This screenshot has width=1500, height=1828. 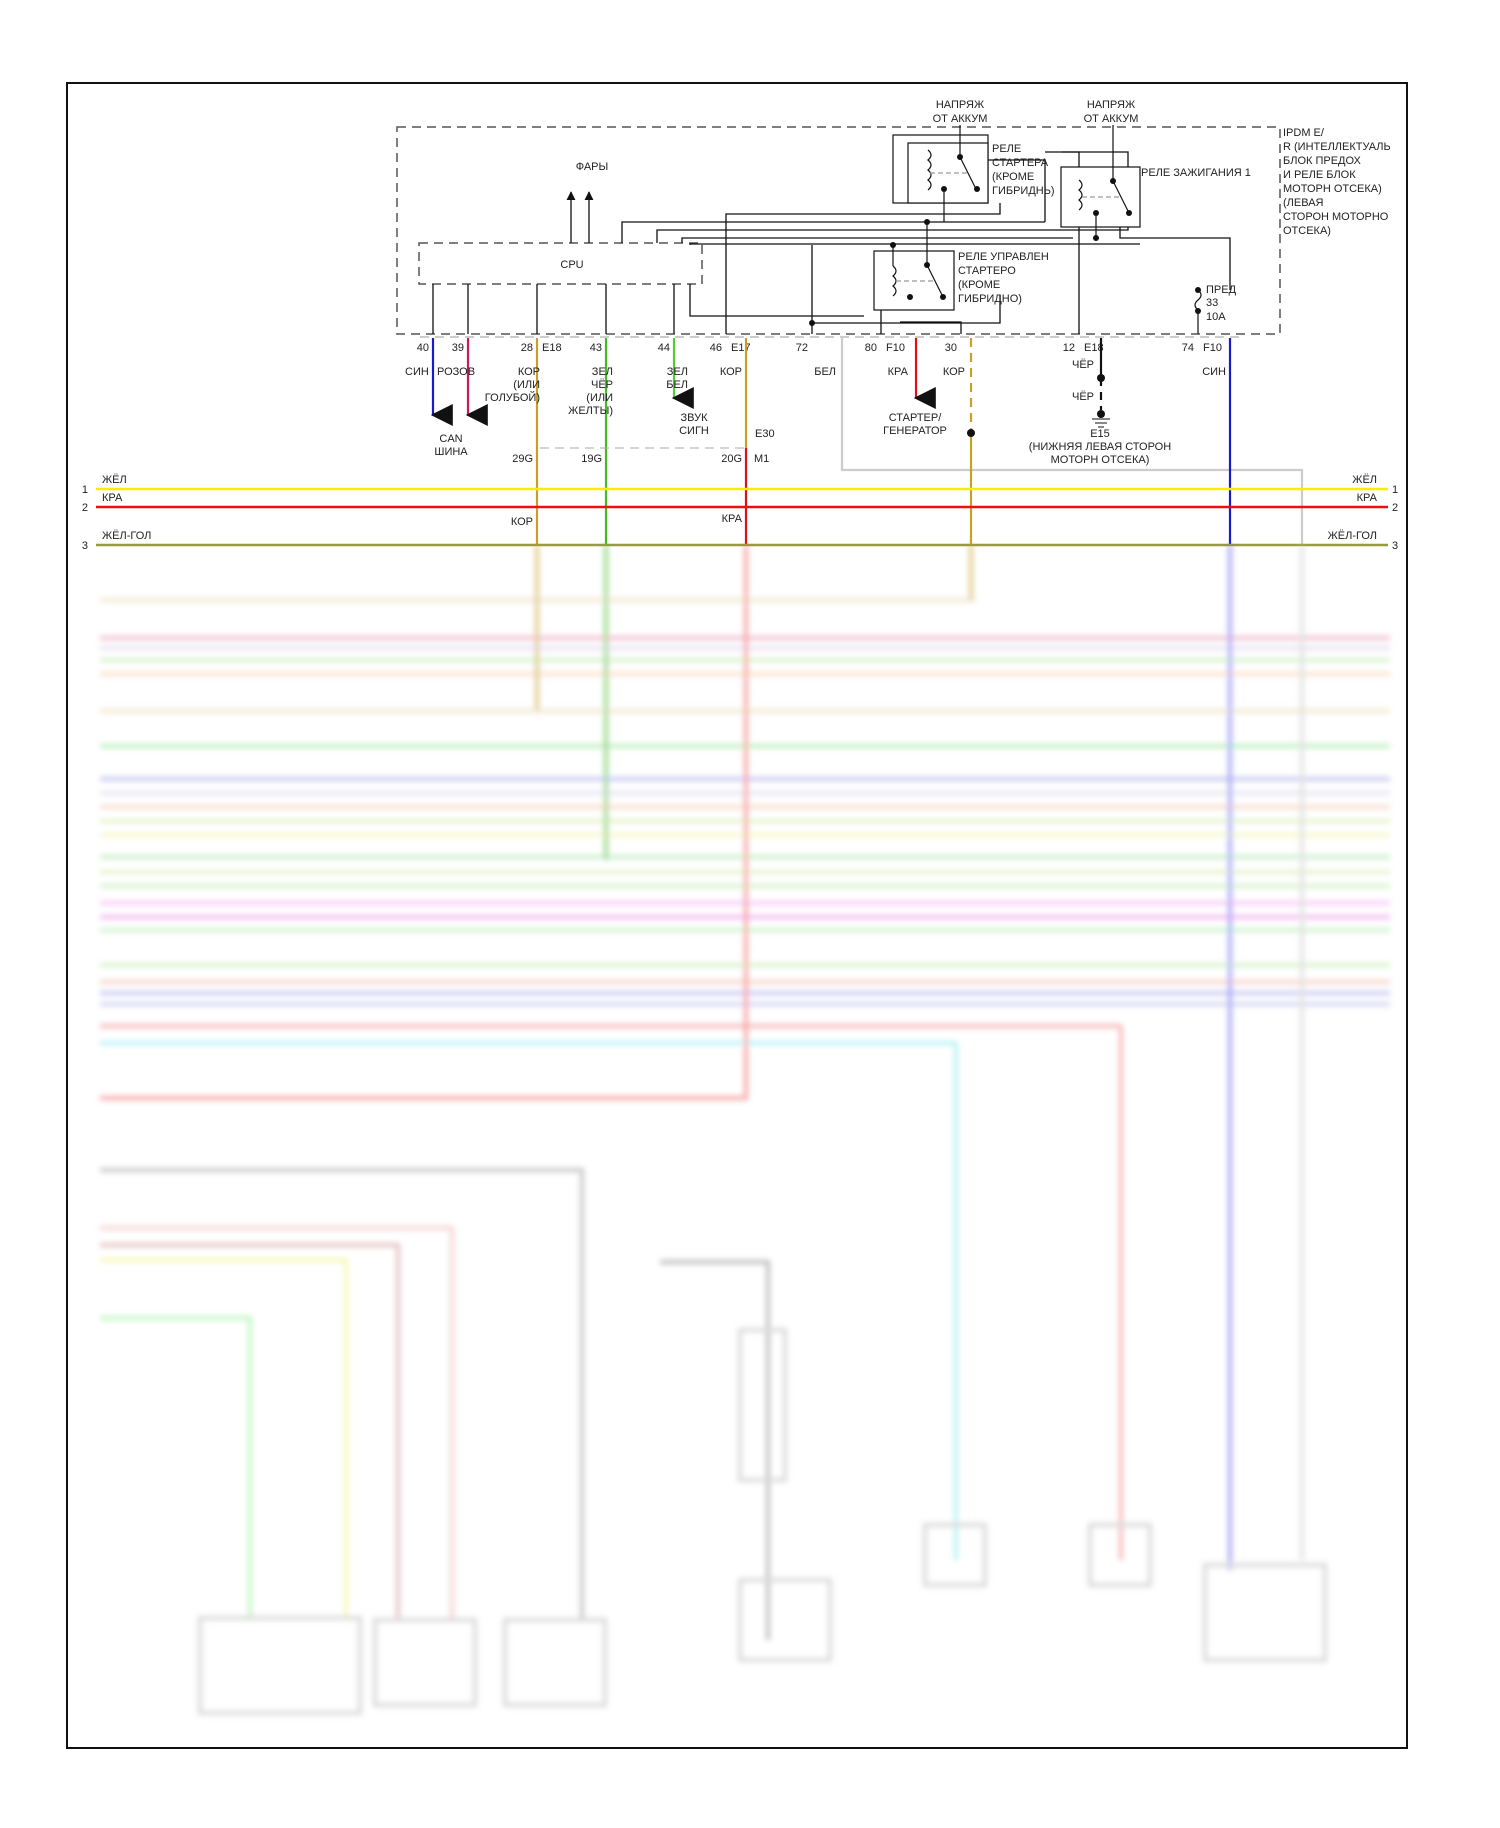 I want to click on svg-text: СТАРТЕР/, so click(x=916, y=418).